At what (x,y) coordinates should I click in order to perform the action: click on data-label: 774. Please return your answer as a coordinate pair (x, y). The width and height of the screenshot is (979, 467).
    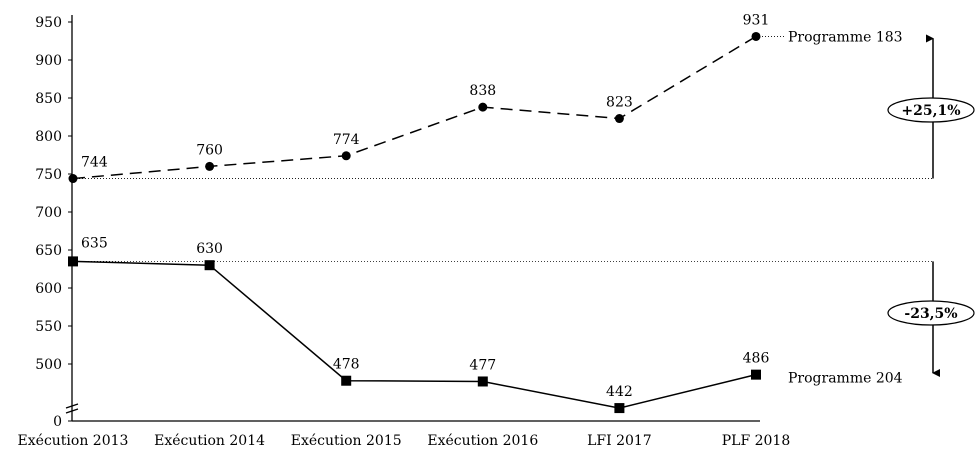
    Looking at the image, I should click on (346, 140).